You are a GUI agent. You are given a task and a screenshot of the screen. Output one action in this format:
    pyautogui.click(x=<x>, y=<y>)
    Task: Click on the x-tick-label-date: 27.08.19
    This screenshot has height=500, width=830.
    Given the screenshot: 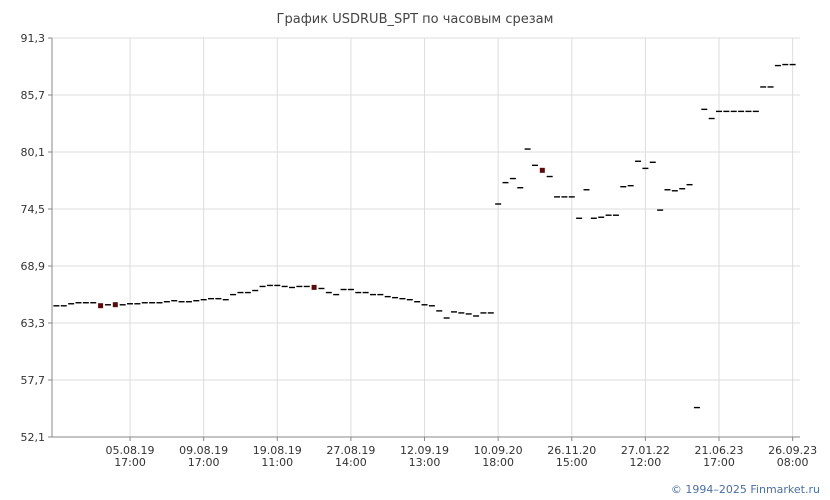 What is the action you would take?
    pyautogui.click(x=350, y=450)
    